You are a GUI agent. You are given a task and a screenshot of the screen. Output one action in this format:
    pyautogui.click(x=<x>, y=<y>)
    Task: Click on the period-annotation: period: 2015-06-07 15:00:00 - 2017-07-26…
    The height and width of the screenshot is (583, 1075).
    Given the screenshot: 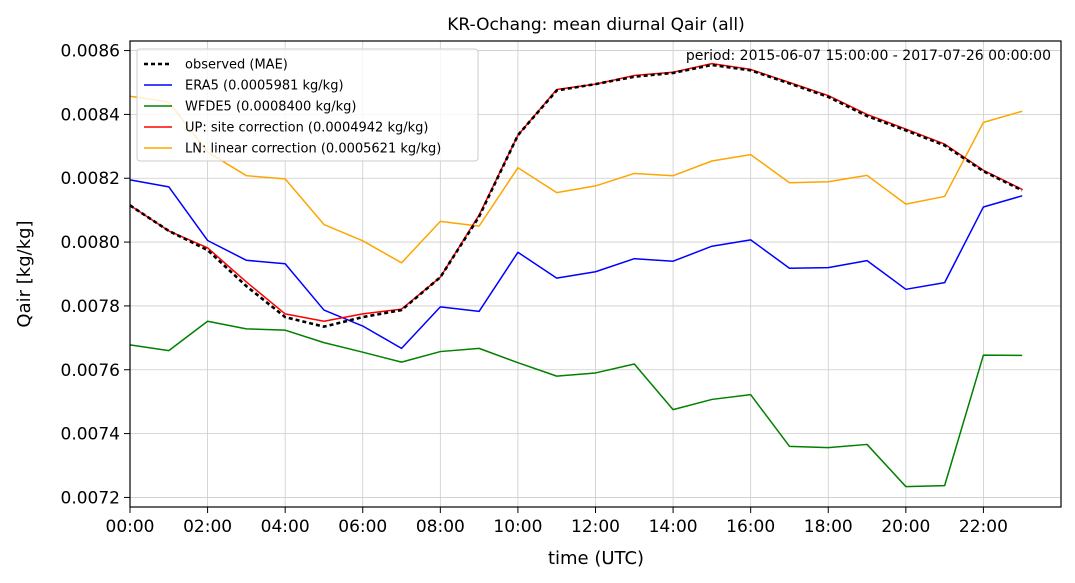 What is the action you would take?
    pyautogui.click(x=868, y=56)
    